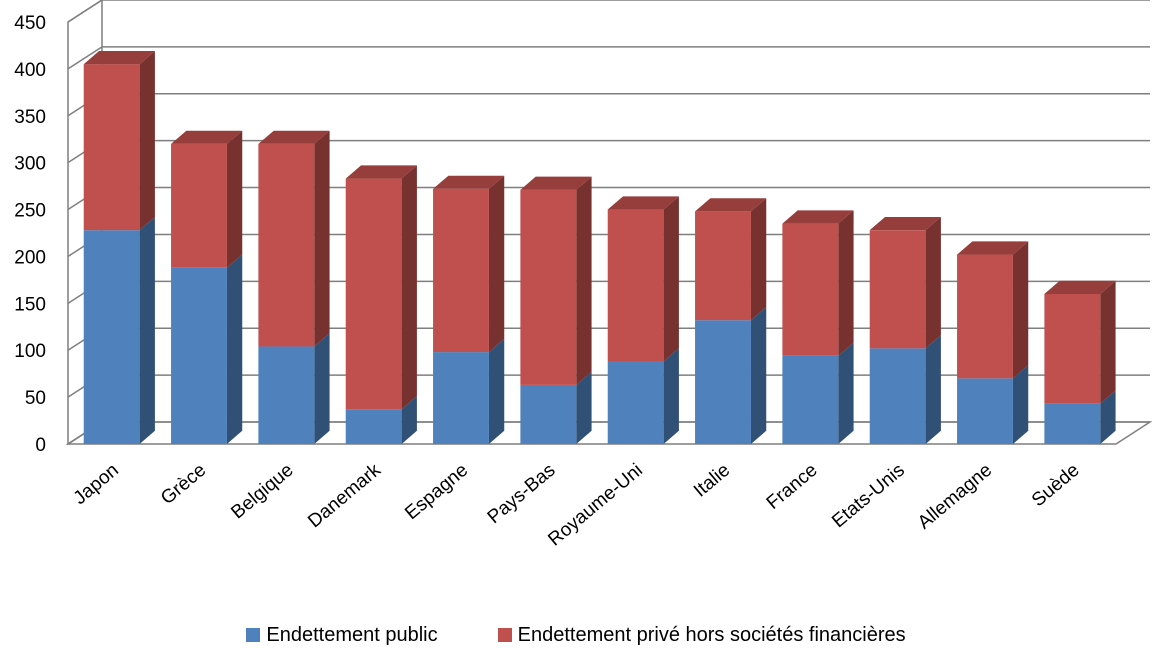 This screenshot has height=652, width=1152. Describe the element at coordinates (30, 70) in the screenshot. I see `y-tick-label: 400` at that location.